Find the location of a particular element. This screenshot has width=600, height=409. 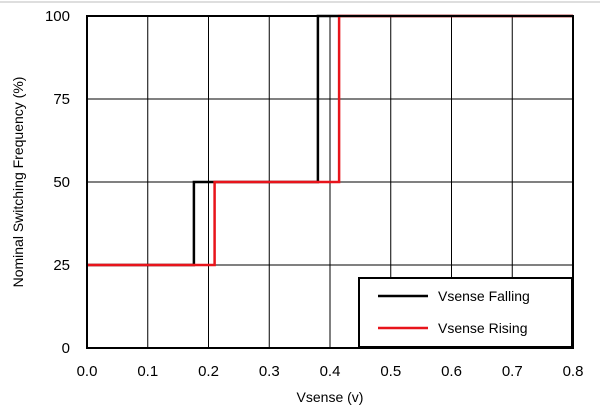

x-tick-label: 0.3 is located at coordinates (269, 371).